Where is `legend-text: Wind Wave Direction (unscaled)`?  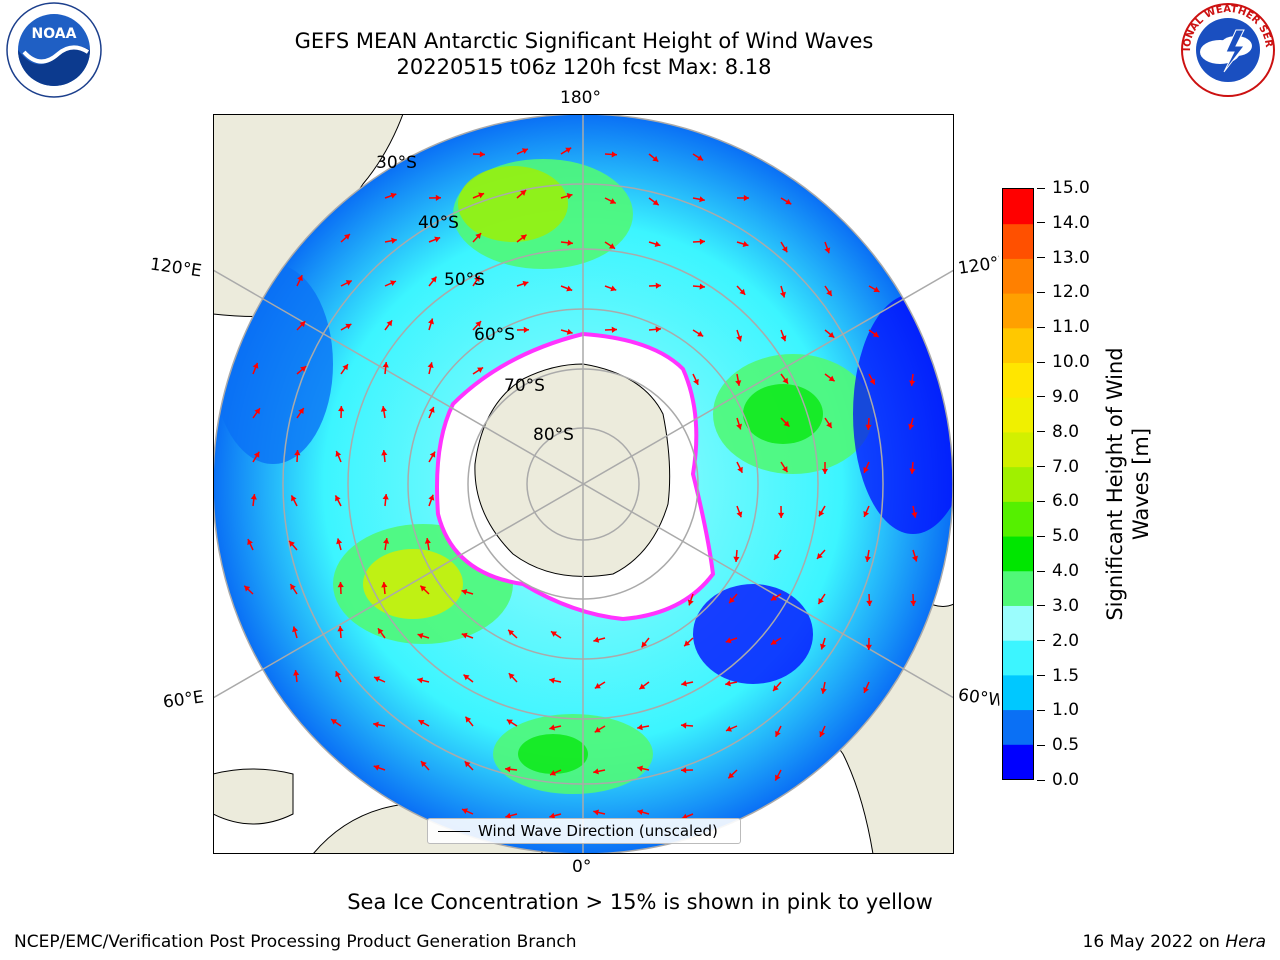 legend-text: Wind Wave Direction (unscaled) is located at coordinates (598, 831).